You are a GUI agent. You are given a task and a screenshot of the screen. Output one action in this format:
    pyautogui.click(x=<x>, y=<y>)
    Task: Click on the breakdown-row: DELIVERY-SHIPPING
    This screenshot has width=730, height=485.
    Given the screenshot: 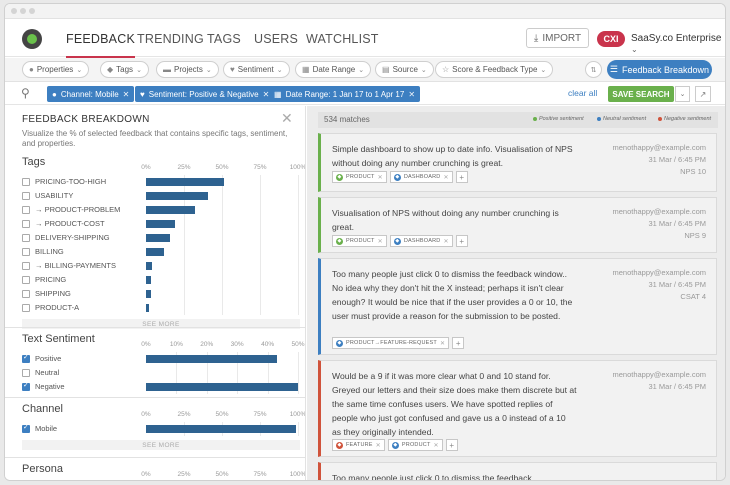 What is the action you would take?
    pyautogui.click(x=66, y=237)
    